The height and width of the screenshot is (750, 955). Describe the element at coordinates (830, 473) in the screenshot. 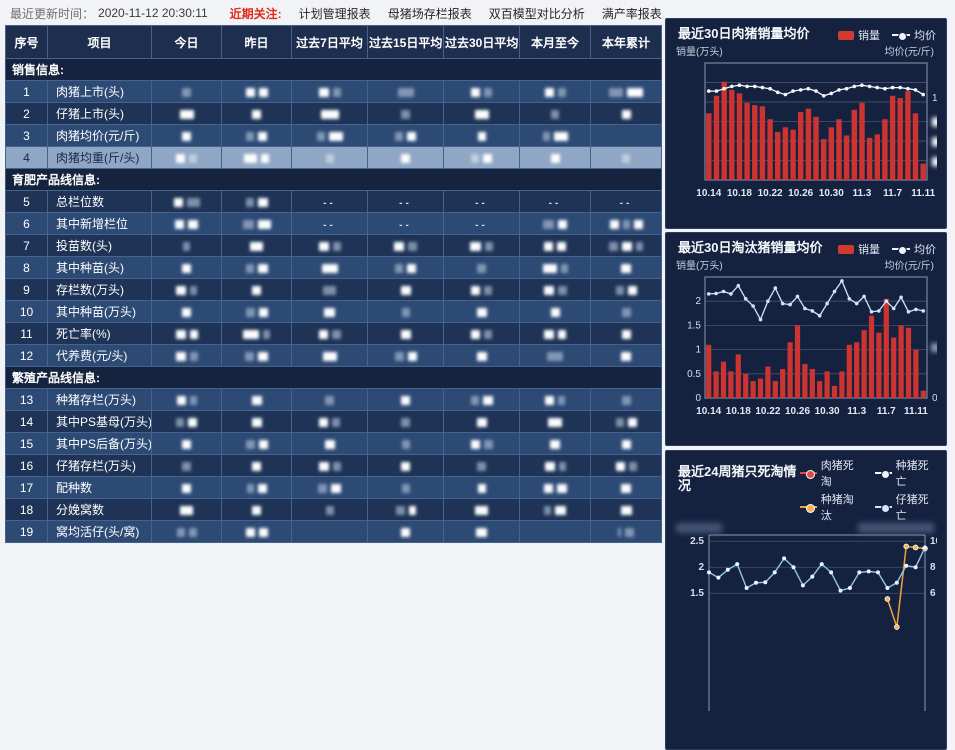

I see `legend-item-fatpig-death: 肉猪死淘` at that location.